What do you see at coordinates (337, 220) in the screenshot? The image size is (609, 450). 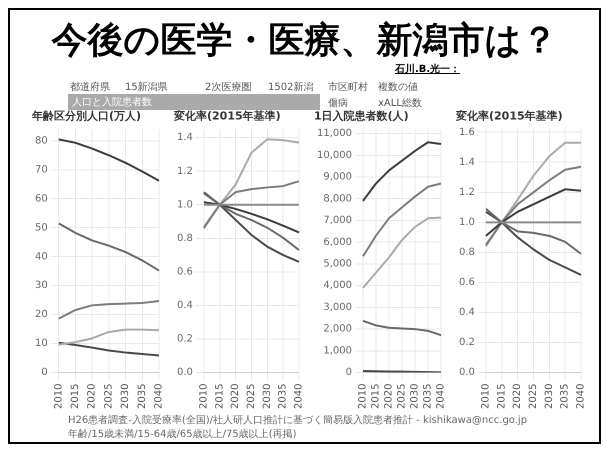 I see `y-tick-label: 7,000` at bounding box center [337, 220].